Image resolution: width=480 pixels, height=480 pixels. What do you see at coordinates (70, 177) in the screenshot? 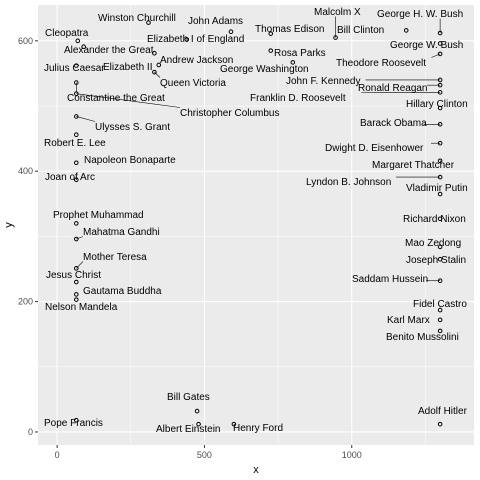
I see `label-joan-of-arc: Joan of Arc` at bounding box center [70, 177].